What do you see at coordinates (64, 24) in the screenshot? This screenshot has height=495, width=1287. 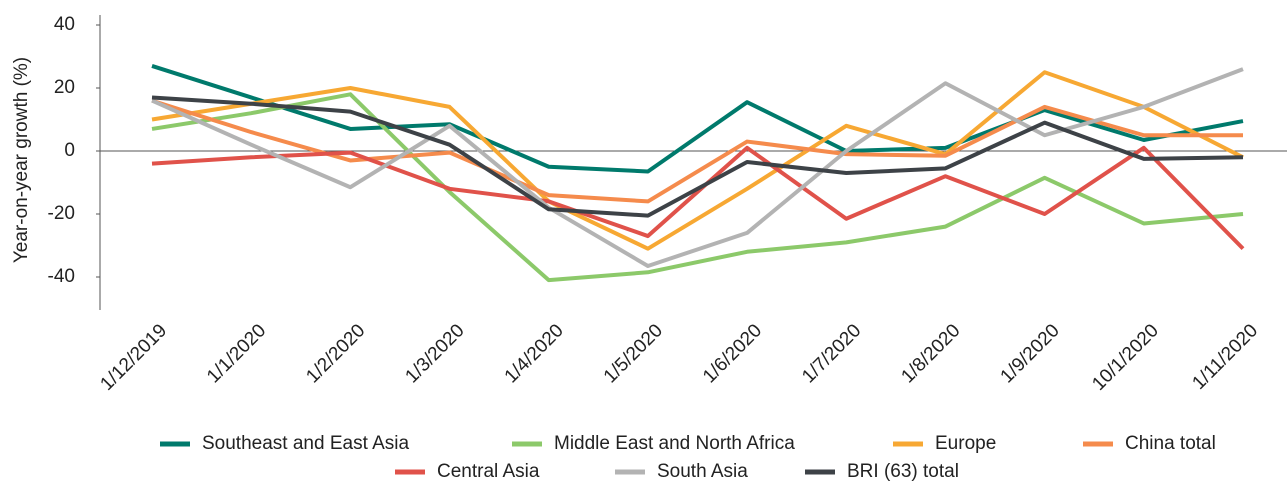 I see `y-tick-label: 40` at bounding box center [64, 24].